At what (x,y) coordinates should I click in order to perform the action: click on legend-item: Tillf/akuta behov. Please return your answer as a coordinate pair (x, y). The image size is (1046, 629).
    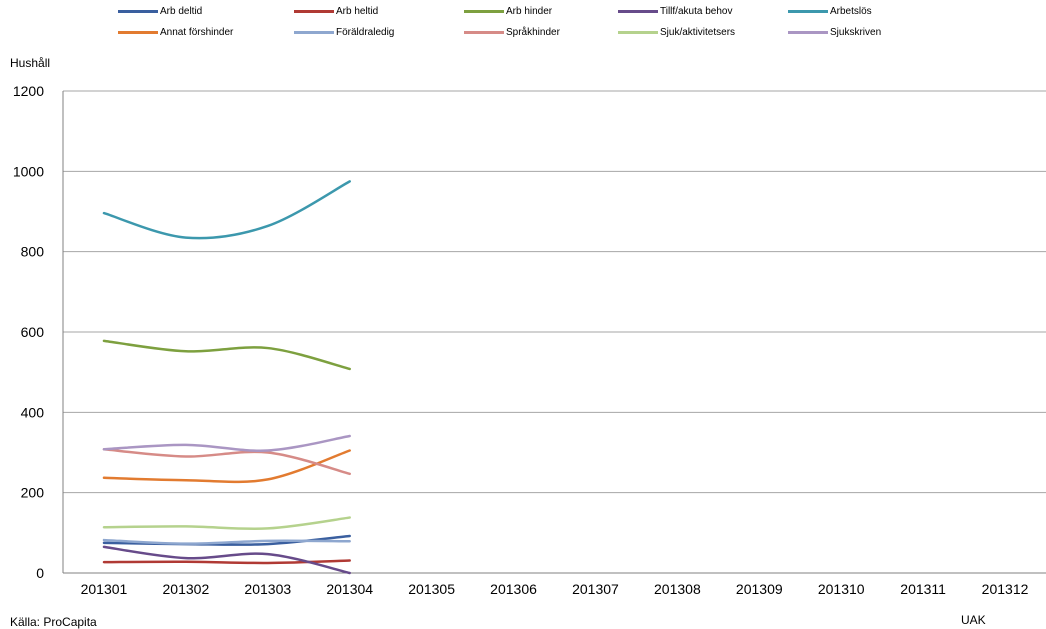
    Looking at the image, I should click on (675, 11).